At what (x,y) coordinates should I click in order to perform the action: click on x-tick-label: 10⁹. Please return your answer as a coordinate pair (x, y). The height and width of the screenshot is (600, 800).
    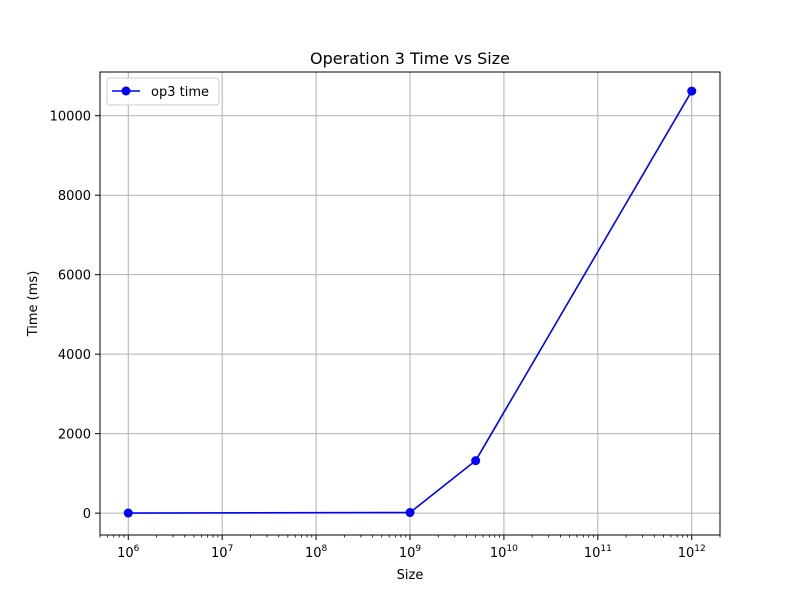
    Looking at the image, I should click on (410, 552).